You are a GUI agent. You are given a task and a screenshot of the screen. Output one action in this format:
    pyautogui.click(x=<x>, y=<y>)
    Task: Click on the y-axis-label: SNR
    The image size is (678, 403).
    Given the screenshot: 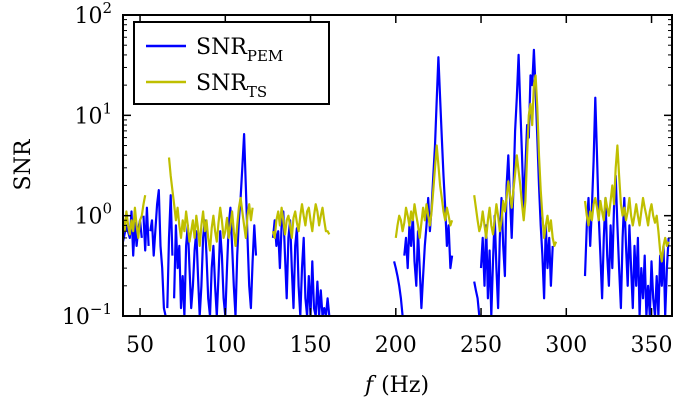 What is the action you would take?
    pyautogui.click(x=23, y=164)
    